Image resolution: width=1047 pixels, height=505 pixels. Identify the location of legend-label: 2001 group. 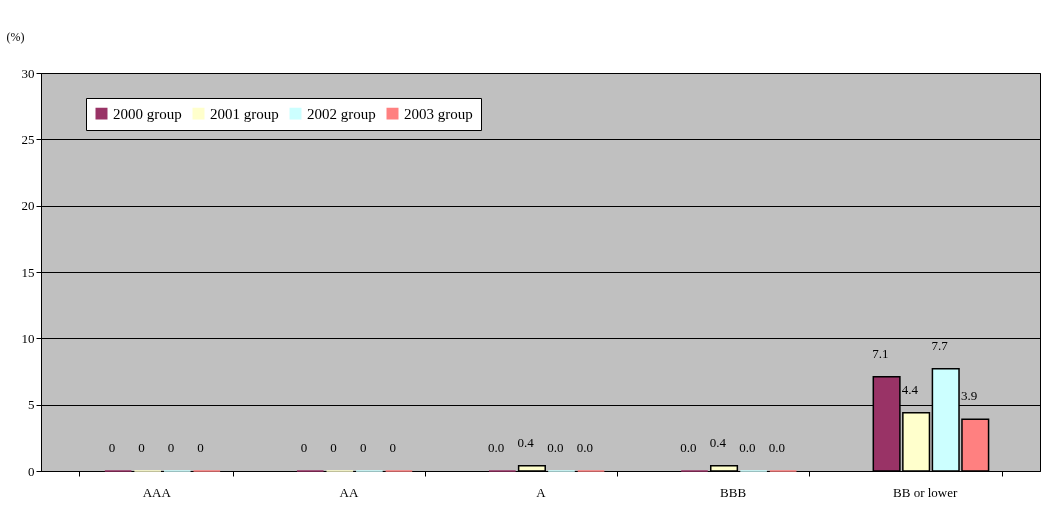
(244, 113).